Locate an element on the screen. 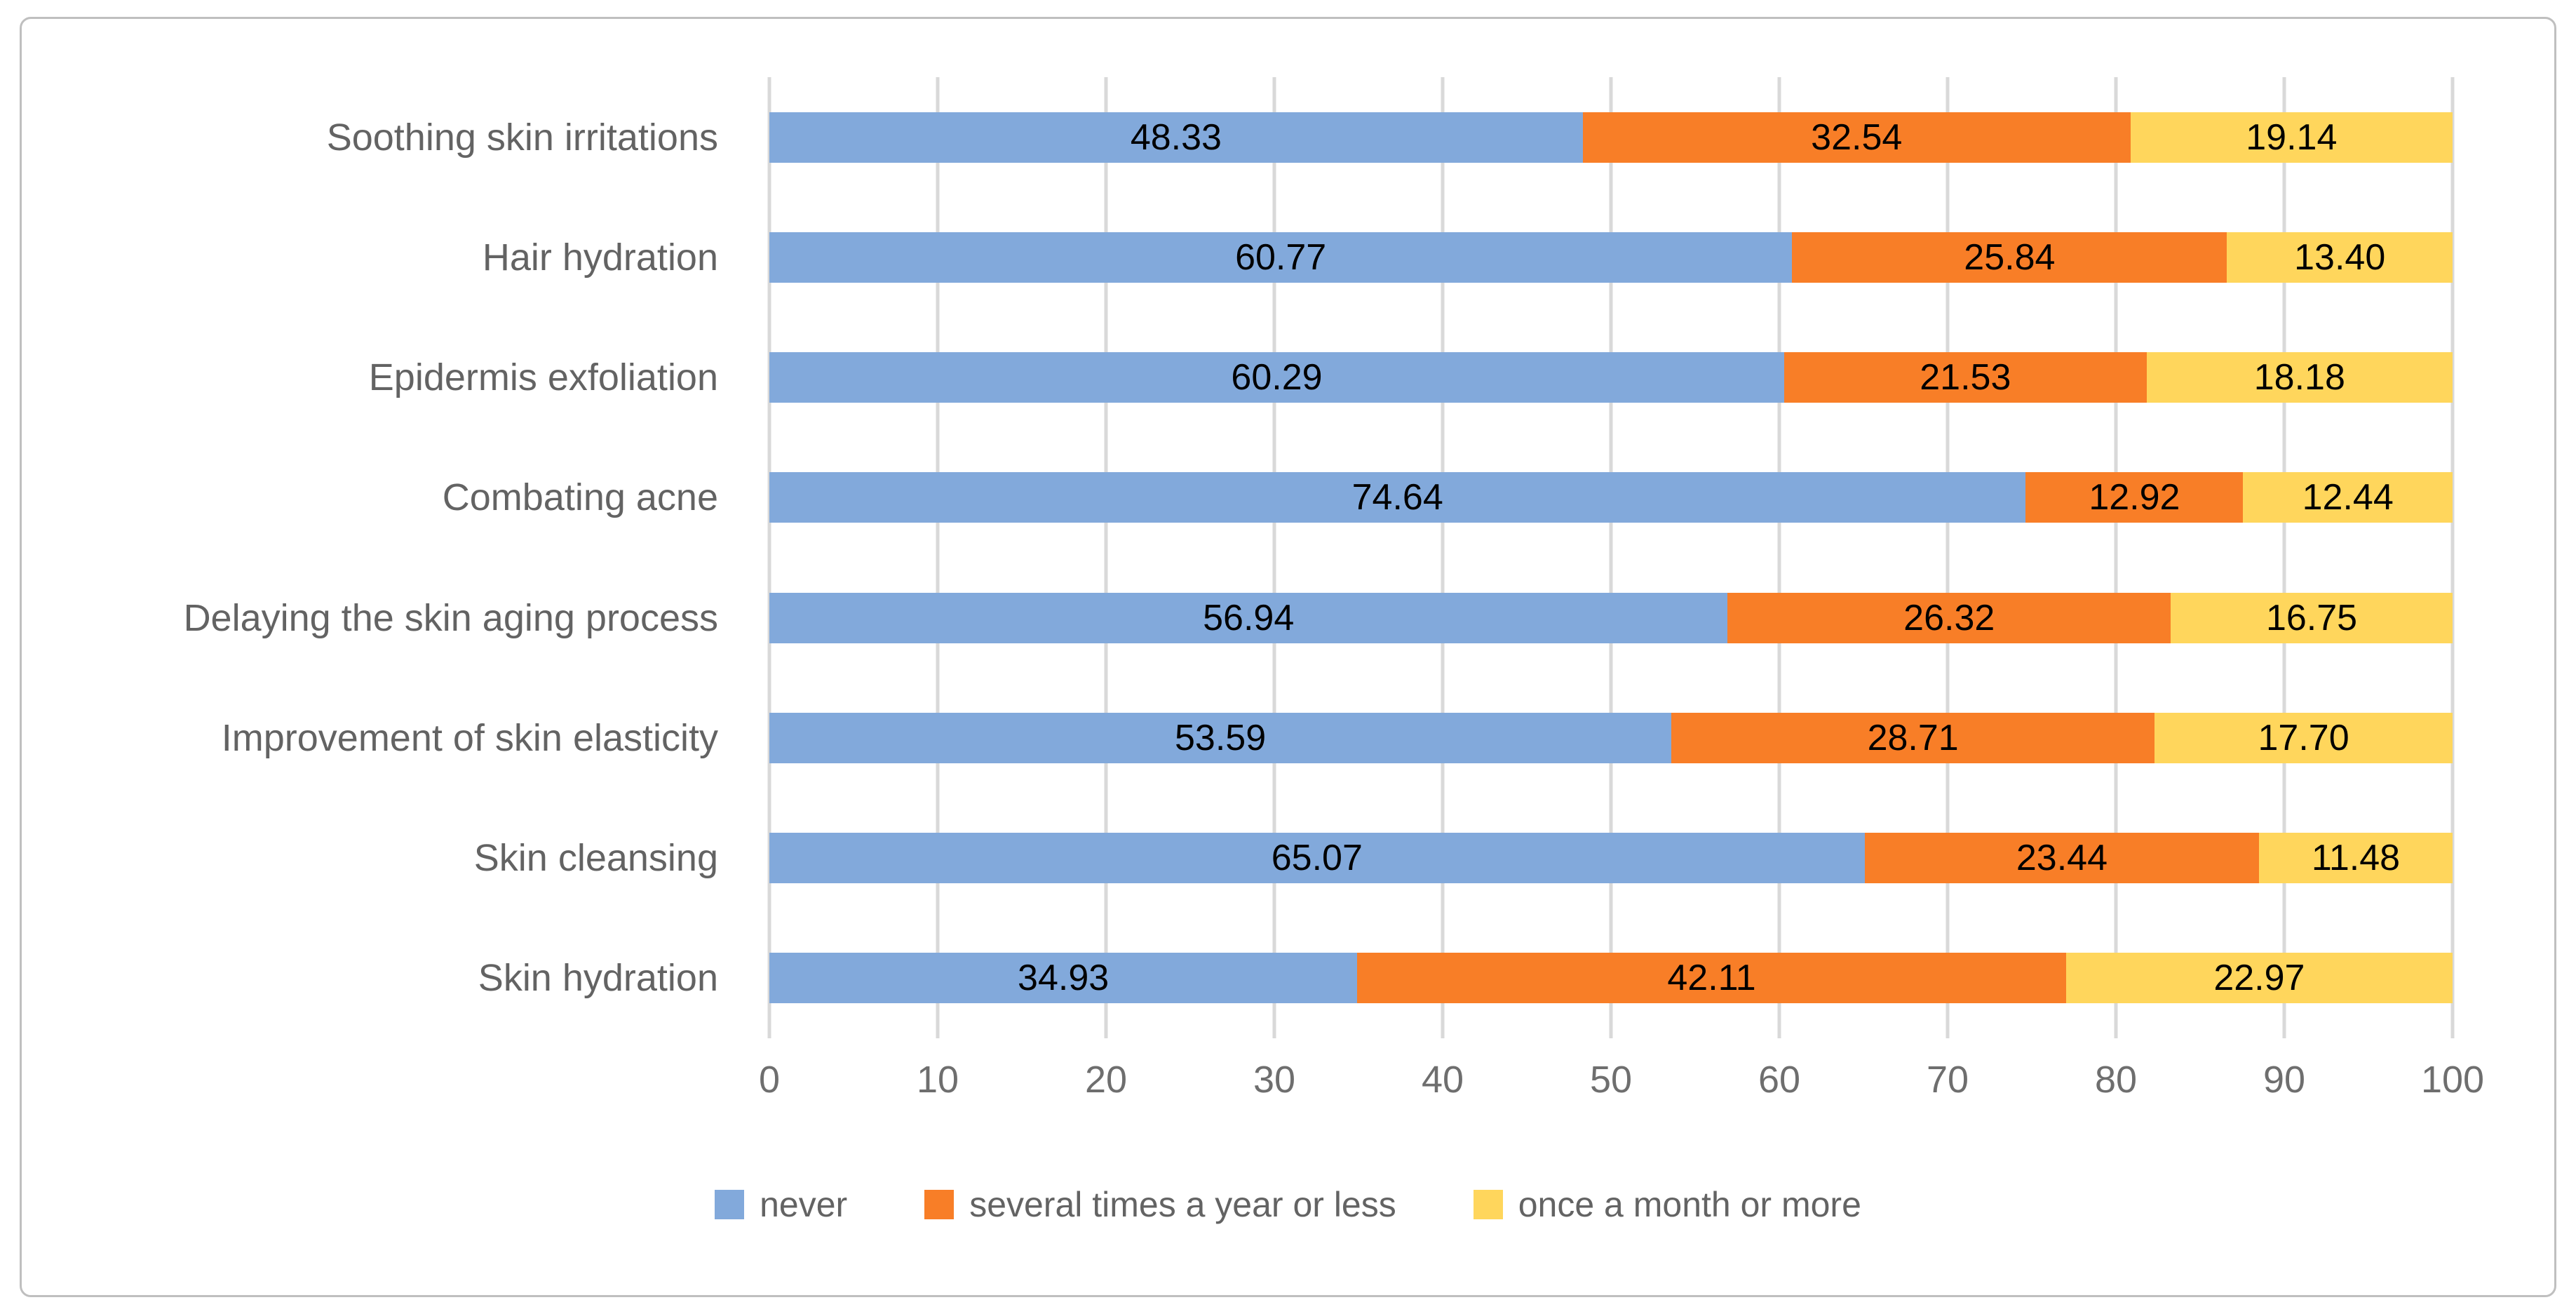 The height and width of the screenshot is (1314, 2576). bar-row: 60.29 21.53 18.18 is located at coordinates (1611, 378).